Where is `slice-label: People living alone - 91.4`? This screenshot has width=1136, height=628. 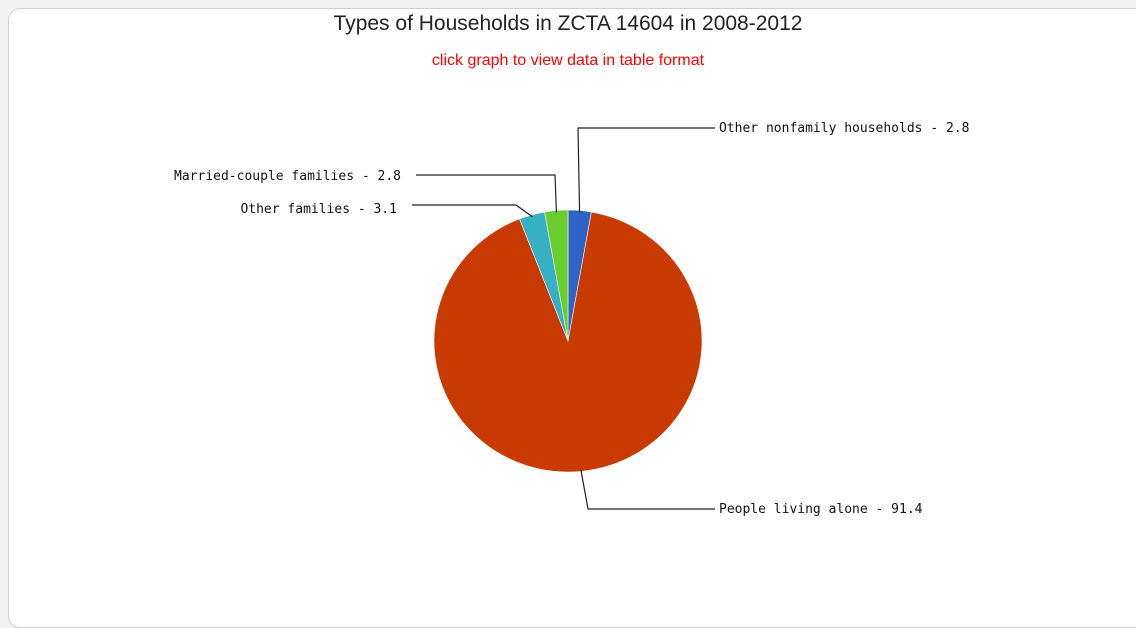 slice-label: People living alone - 91.4 is located at coordinates (821, 509).